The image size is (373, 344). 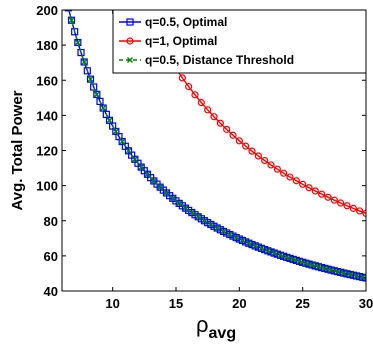 What do you see at coordinates (219, 60) in the screenshot?
I see `legend-label: q=0.5, Distance Threshold` at bounding box center [219, 60].